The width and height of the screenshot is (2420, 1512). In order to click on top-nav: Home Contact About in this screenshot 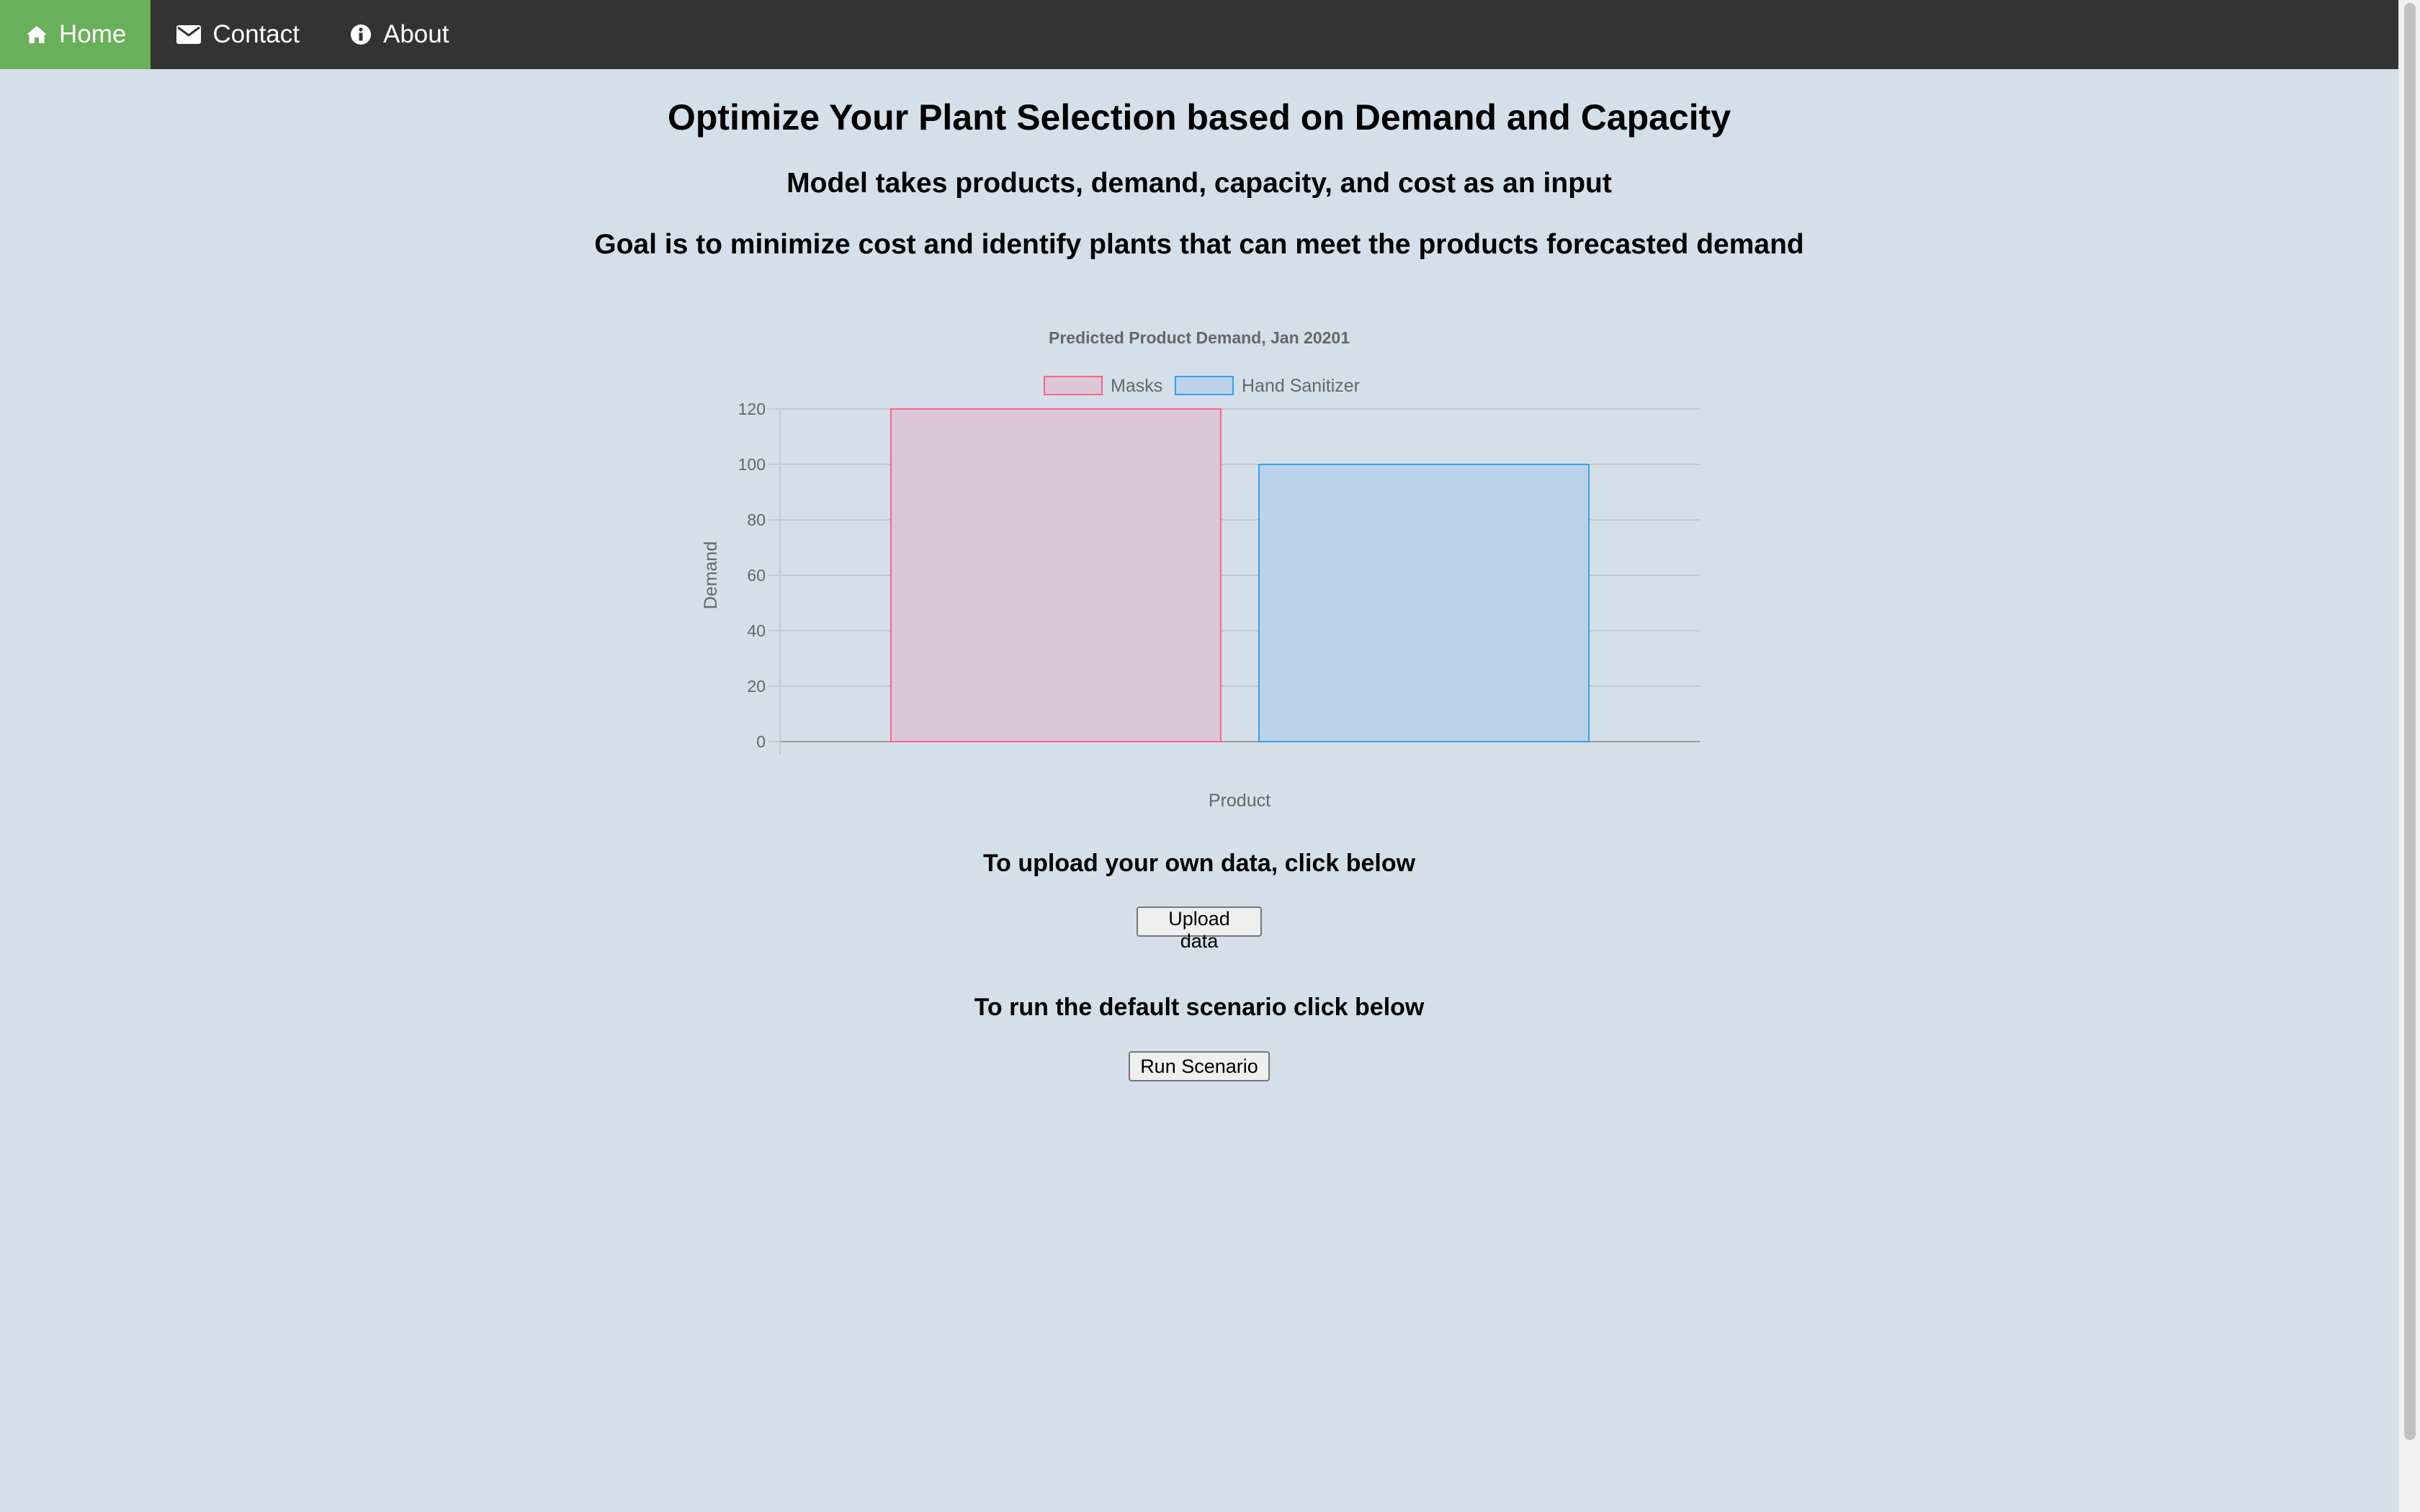, I will do `click(1199, 34)`.